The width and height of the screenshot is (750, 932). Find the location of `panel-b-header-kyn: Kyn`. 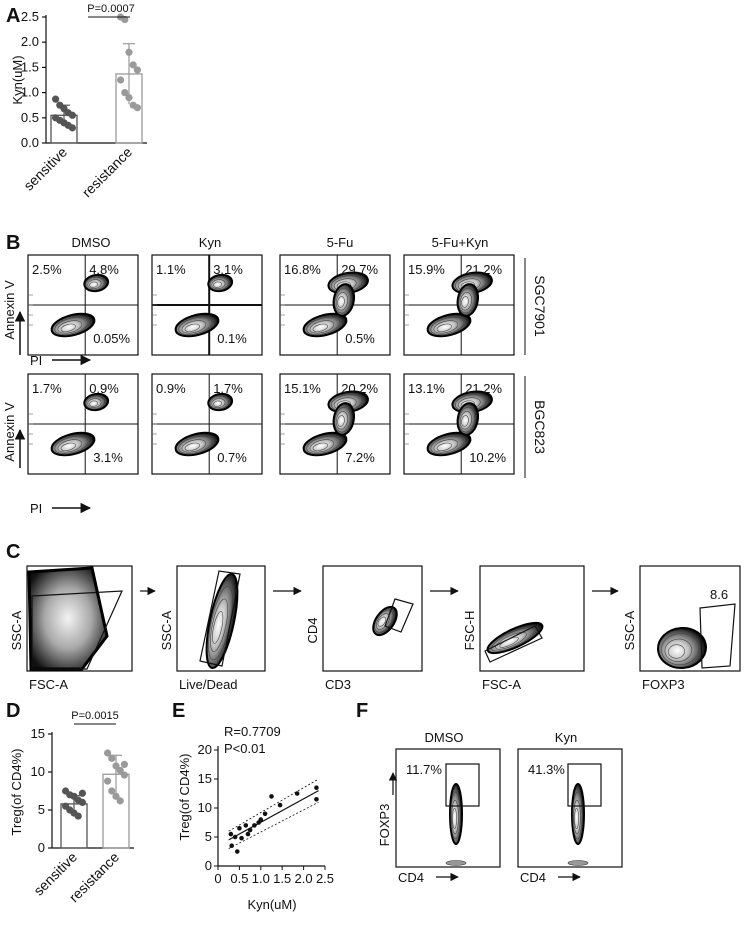

panel-b-header-kyn: Kyn is located at coordinates (210, 242).